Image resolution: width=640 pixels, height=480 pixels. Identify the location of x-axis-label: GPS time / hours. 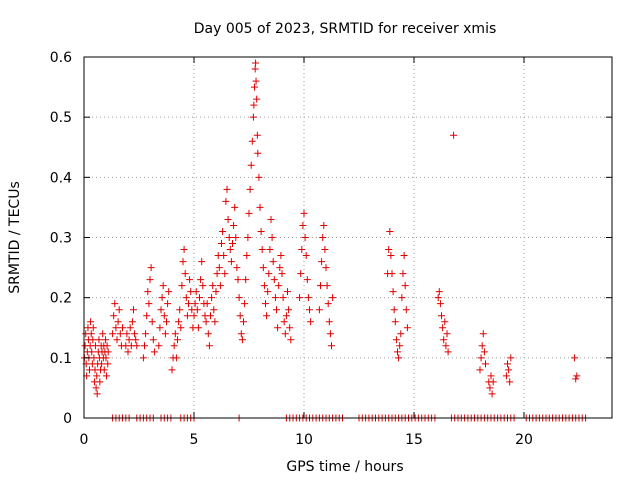
(344, 467).